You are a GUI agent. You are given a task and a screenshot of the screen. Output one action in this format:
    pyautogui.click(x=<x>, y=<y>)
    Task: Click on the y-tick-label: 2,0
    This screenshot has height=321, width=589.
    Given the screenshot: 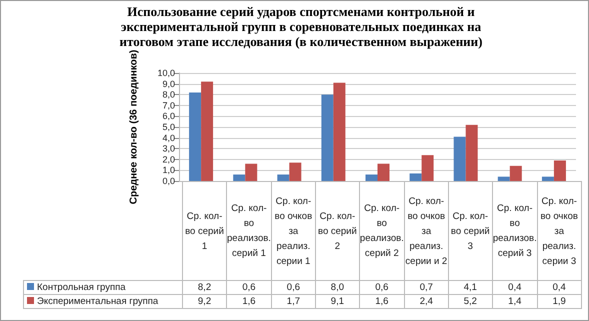 What is the action you would take?
    pyautogui.click(x=168, y=159)
    